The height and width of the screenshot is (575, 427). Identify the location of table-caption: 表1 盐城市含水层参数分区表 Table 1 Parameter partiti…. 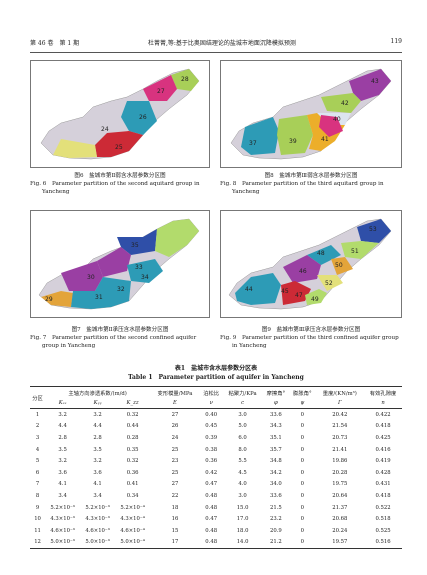
(216, 373).